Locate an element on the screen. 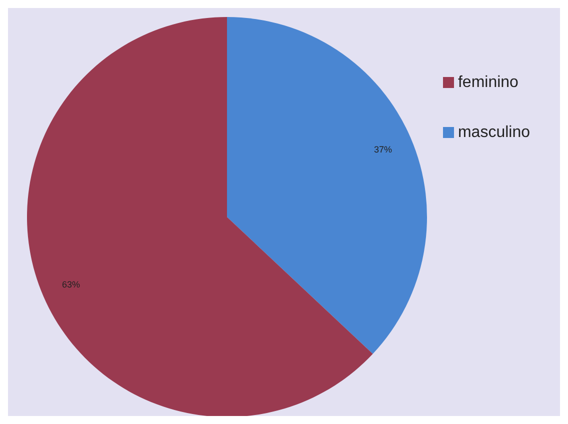 This screenshot has height=424, width=568. legend-label: feminino is located at coordinates (488, 82).